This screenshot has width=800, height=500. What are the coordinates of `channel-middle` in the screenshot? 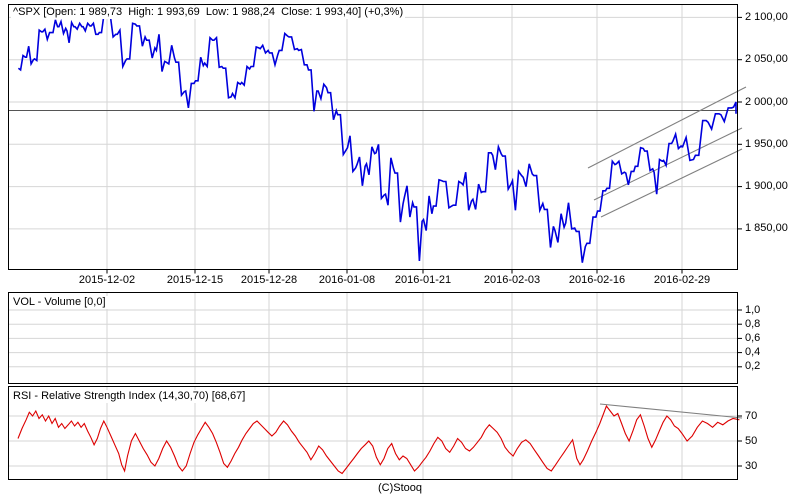 It's located at (668, 164).